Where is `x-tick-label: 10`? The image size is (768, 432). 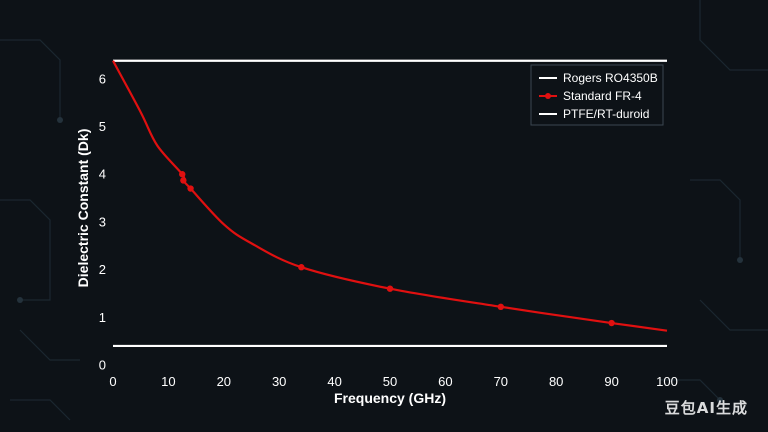 x-tick-label: 10 is located at coordinates (168, 381).